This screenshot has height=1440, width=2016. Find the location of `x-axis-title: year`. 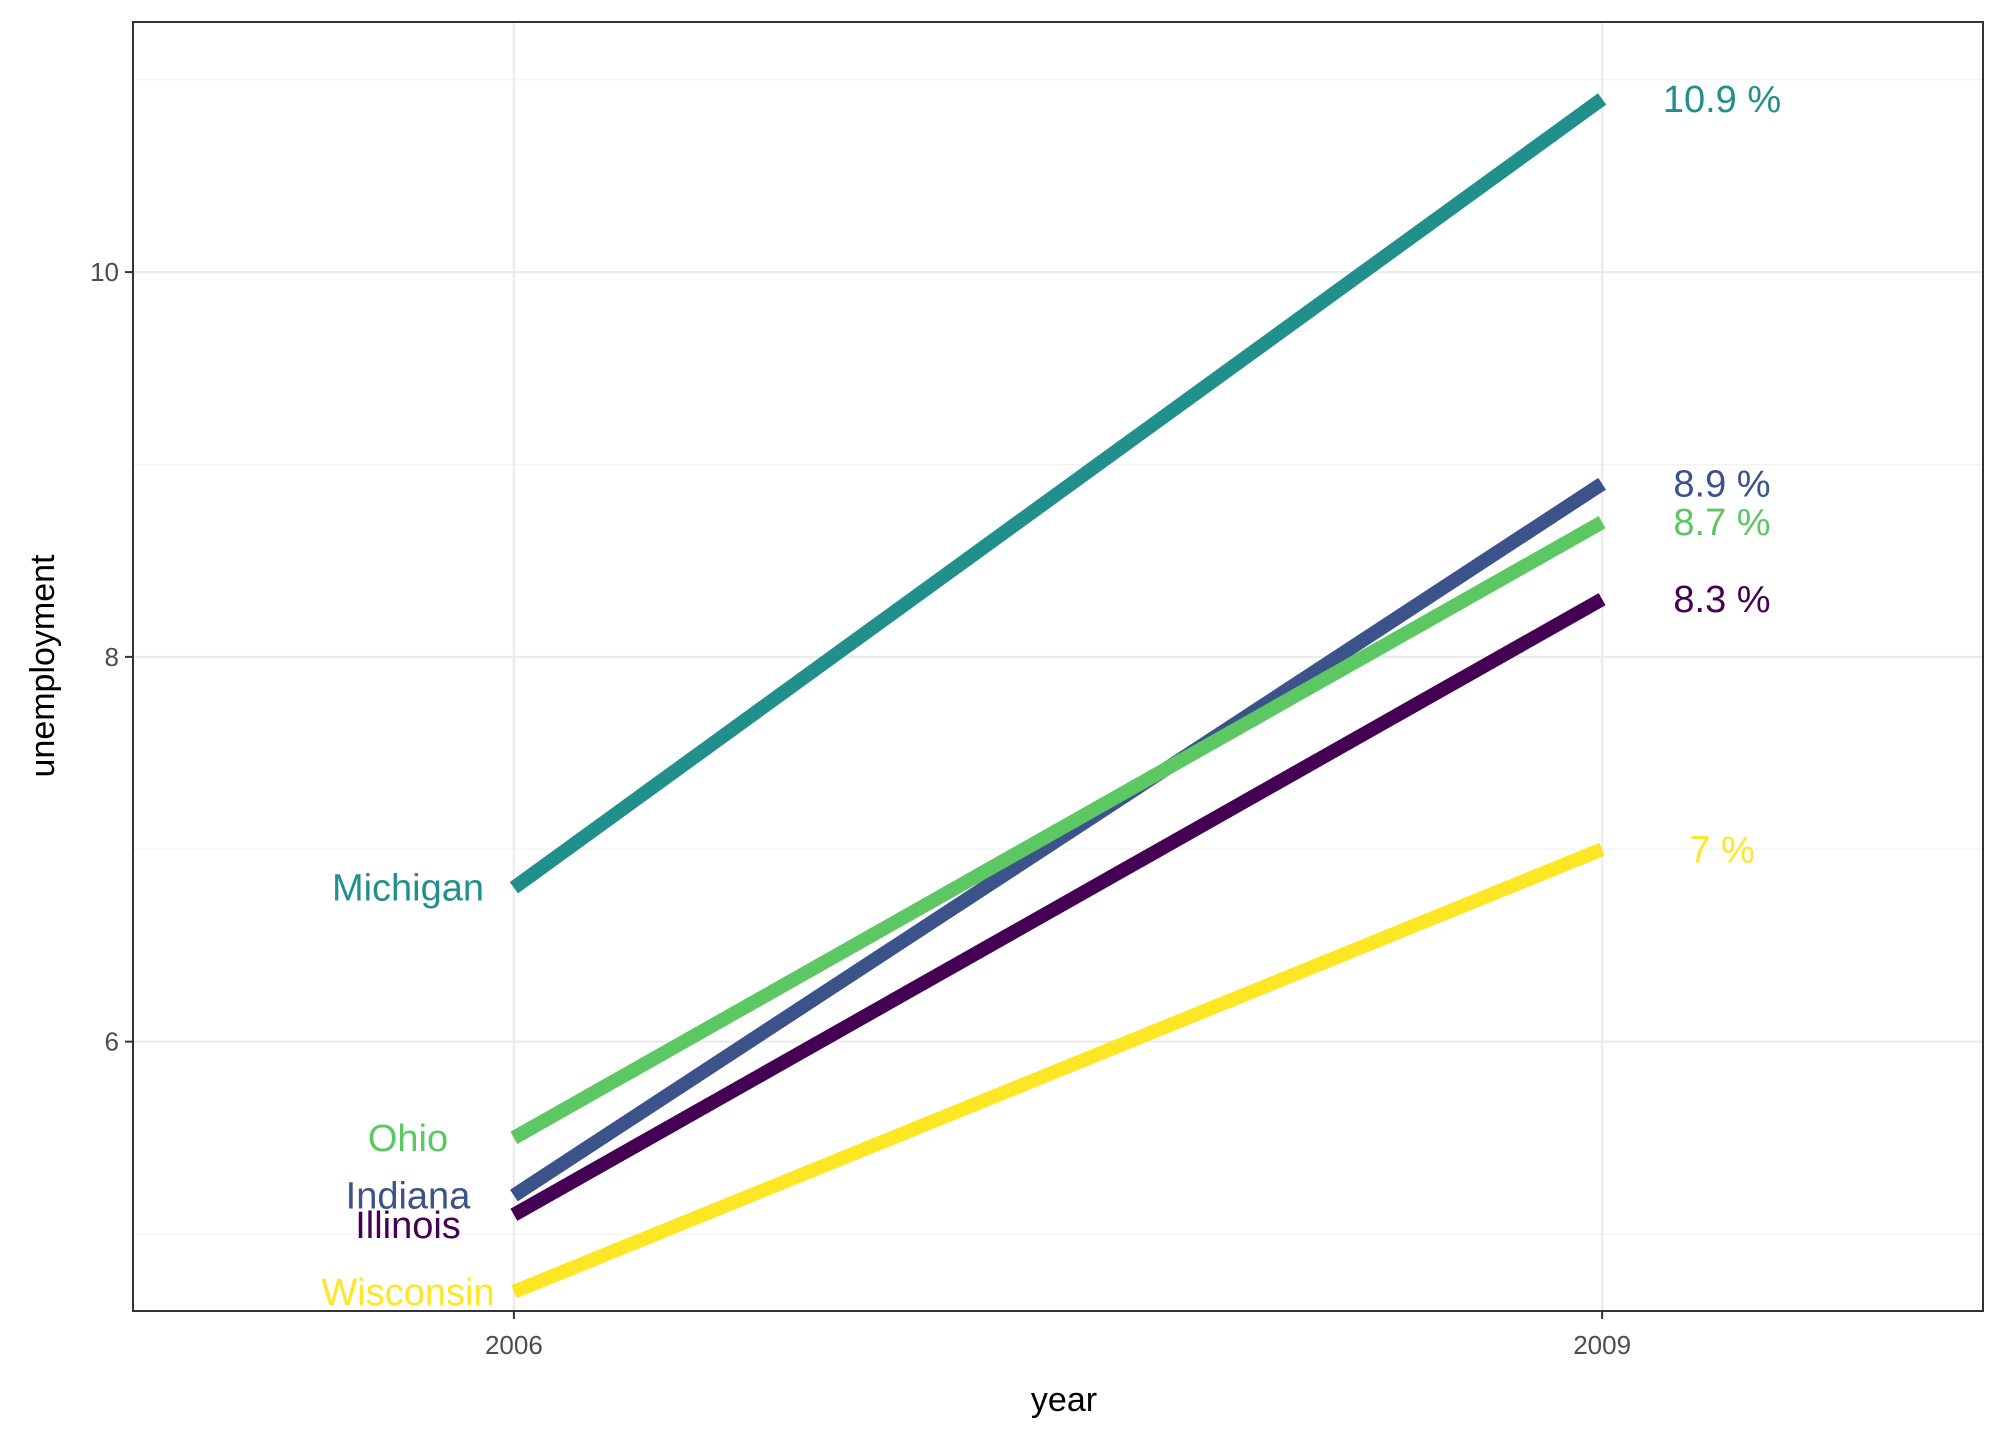

x-axis-title: year is located at coordinates (1064, 1400).